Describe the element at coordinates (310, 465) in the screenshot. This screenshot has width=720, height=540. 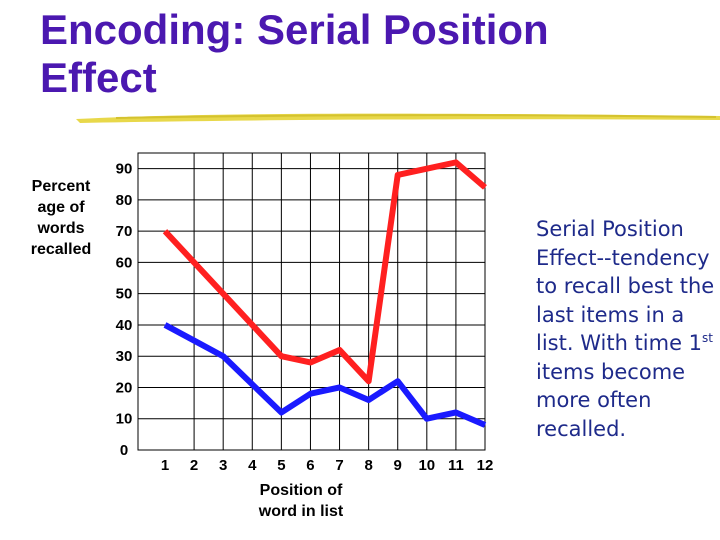
I see `x-tick-label: 6` at that location.